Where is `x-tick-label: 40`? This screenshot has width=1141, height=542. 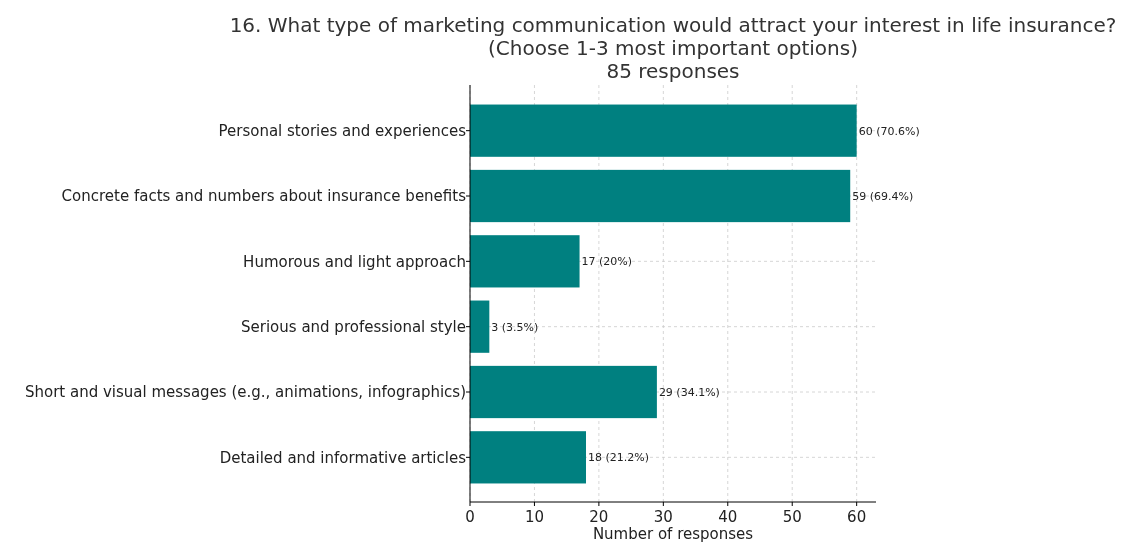
x-tick-label: 40 is located at coordinates (728, 517).